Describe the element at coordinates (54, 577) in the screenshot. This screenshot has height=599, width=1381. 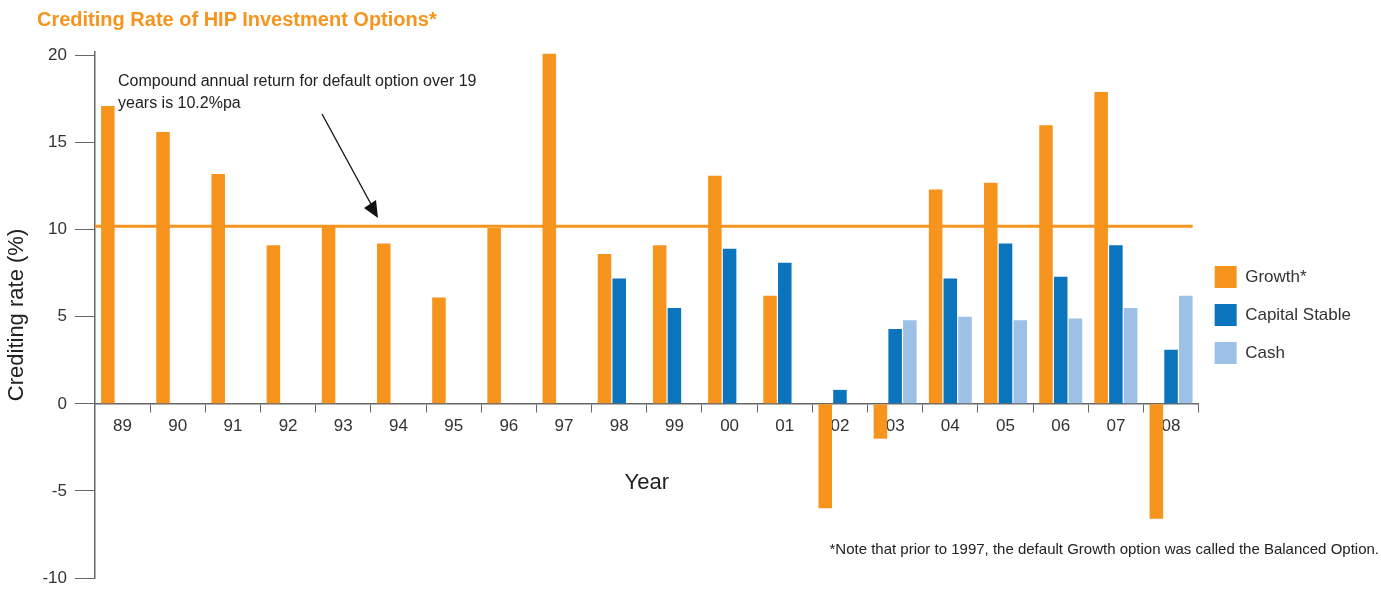
I see `y-tick-label: -10` at that location.